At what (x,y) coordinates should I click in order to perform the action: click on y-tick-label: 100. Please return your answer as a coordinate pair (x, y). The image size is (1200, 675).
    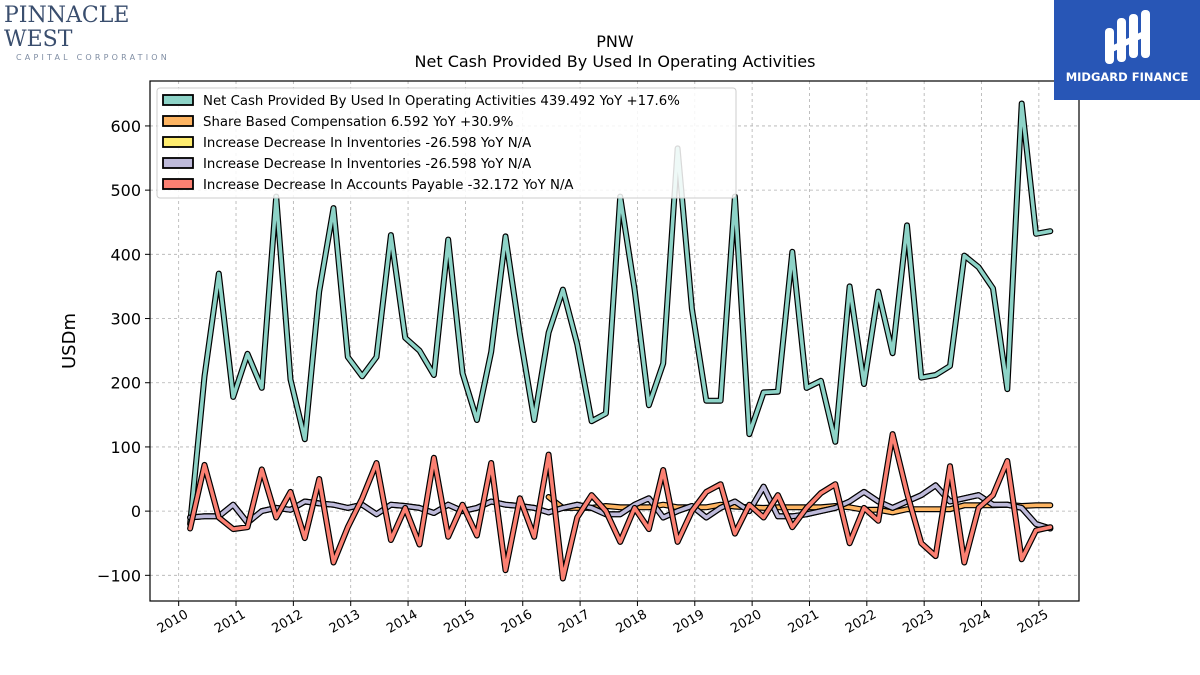
    Looking at the image, I should click on (125, 447).